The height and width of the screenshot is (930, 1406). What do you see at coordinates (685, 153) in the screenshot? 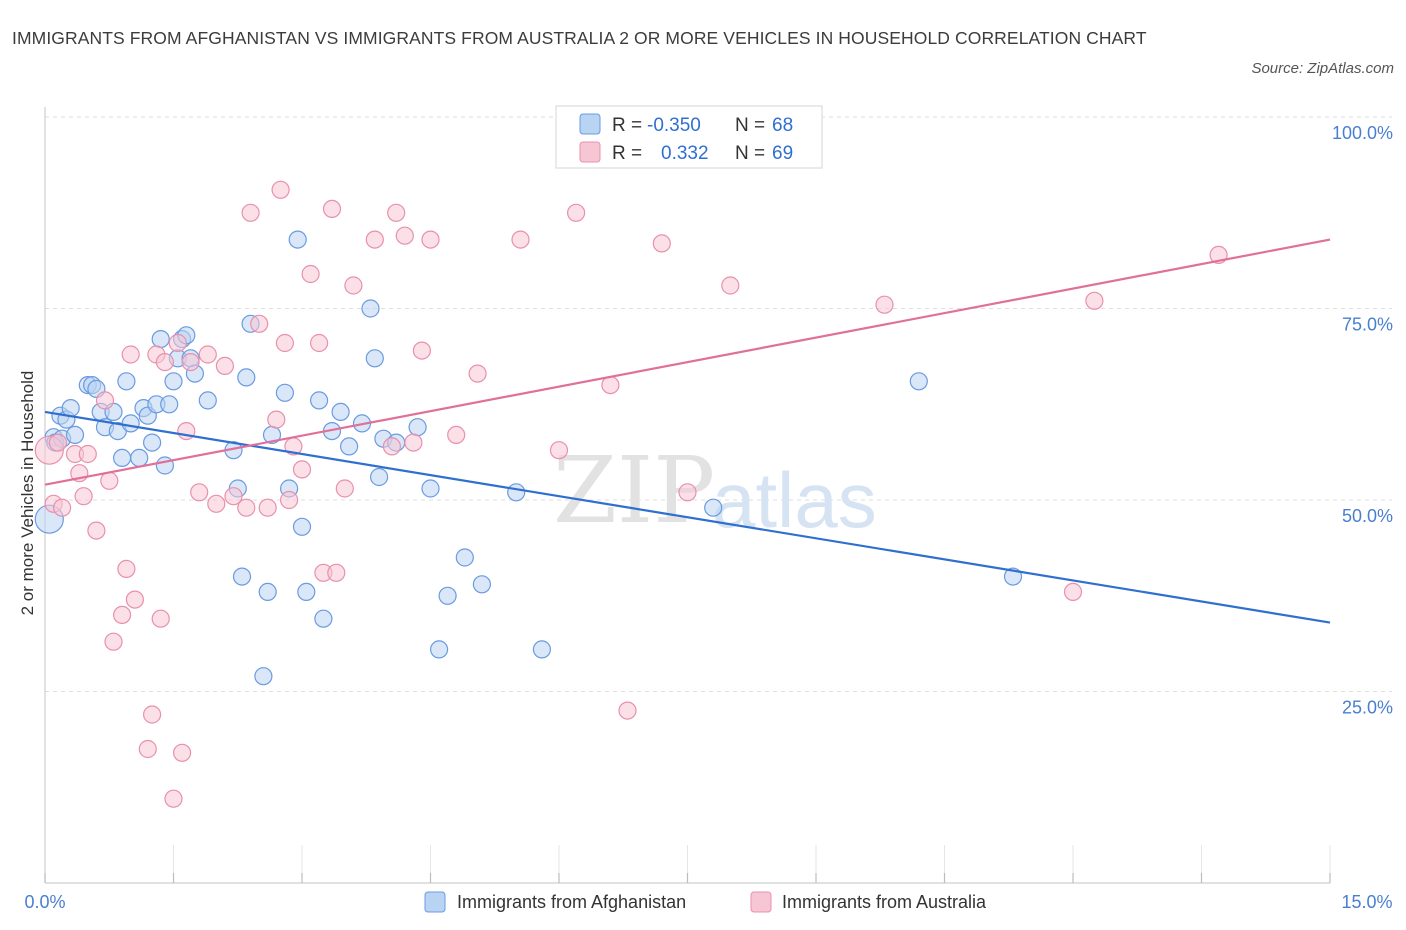
I see `legend-r-value: 0.332` at bounding box center [685, 153].